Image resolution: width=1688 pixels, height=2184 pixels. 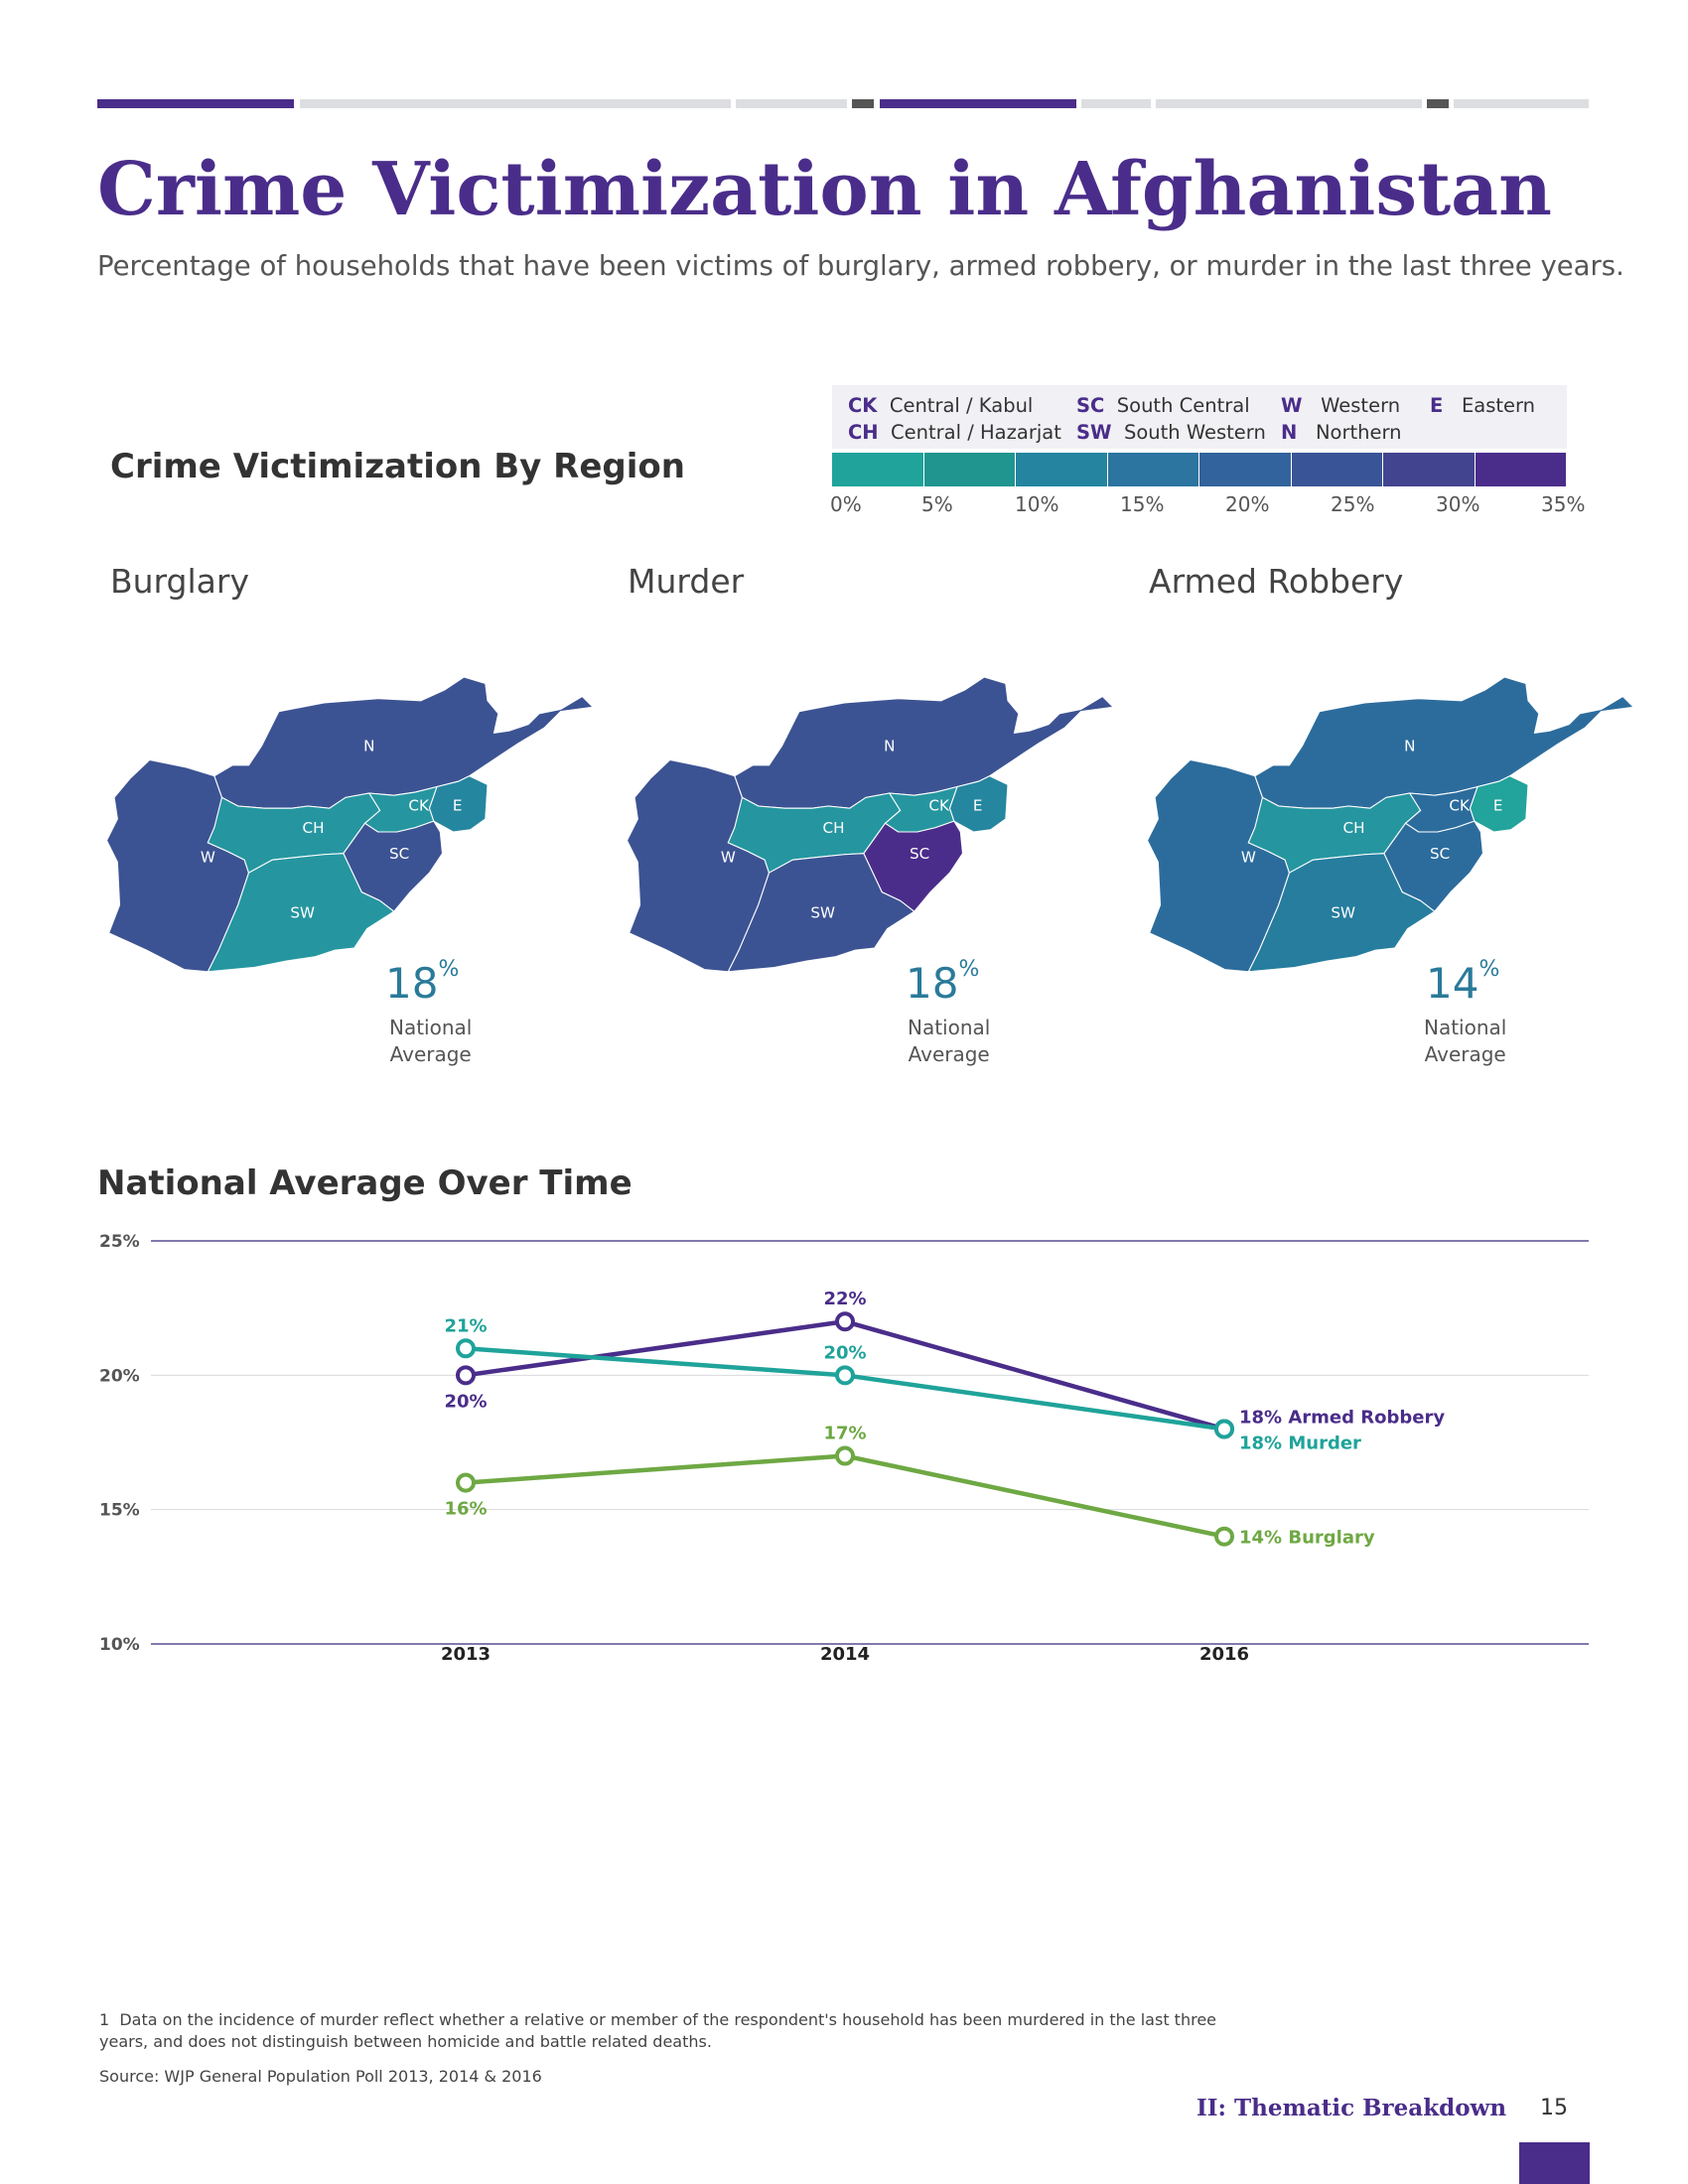 I want to click on page-title: Crime Victimization in Afghanistan, so click(x=824, y=189).